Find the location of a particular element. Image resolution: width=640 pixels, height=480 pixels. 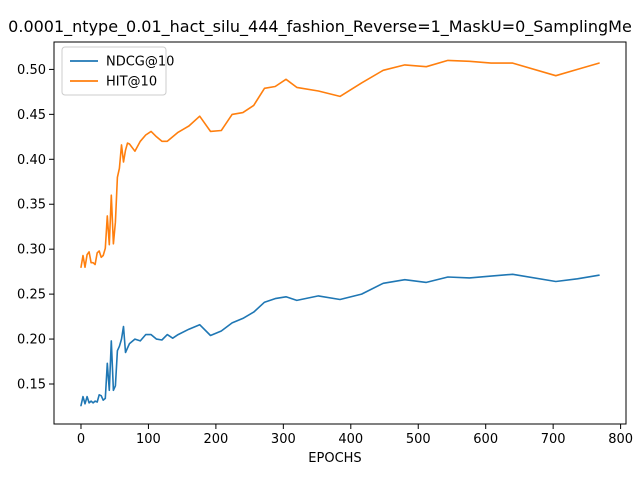

y-tick-label: 0.25 is located at coordinates (31, 295).